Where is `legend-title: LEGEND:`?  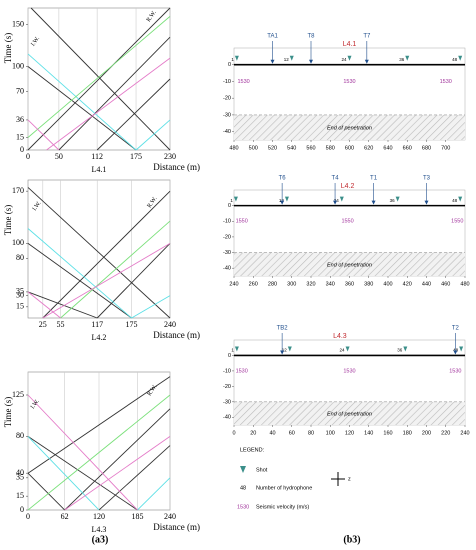 legend-title: LEGEND: is located at coordinates (252, 450).